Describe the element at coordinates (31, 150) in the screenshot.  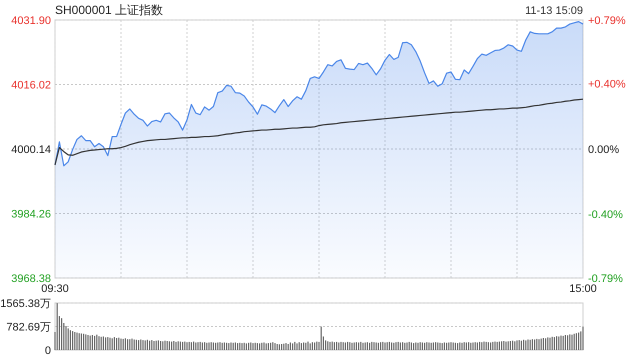
I see `y-tick-label: 4000.14` at that location.